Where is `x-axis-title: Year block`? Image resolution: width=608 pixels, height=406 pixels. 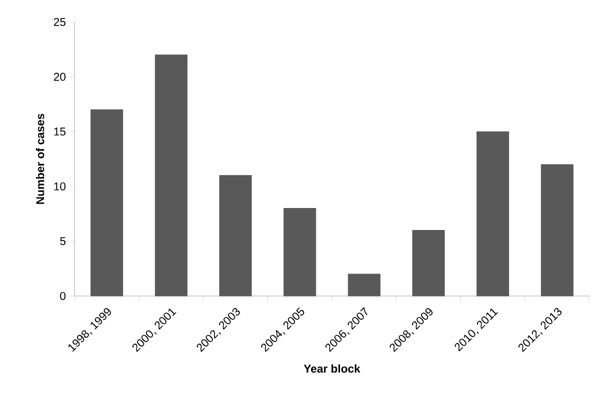 x-axis-title: Year block is located at coordinates (332, 368).